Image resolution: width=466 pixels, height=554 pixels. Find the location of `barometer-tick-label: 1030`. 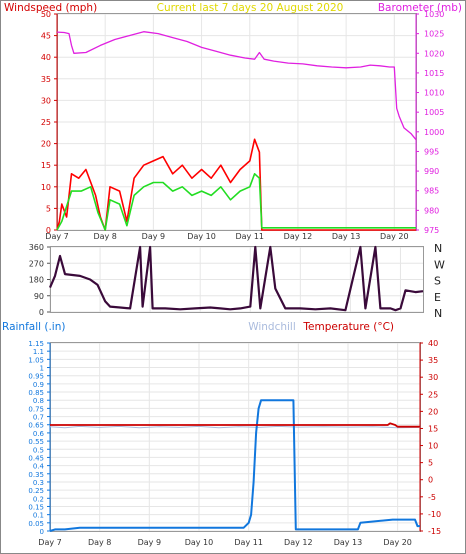

barometer-tick-label: 1030 is located at coordinates (434, 14).